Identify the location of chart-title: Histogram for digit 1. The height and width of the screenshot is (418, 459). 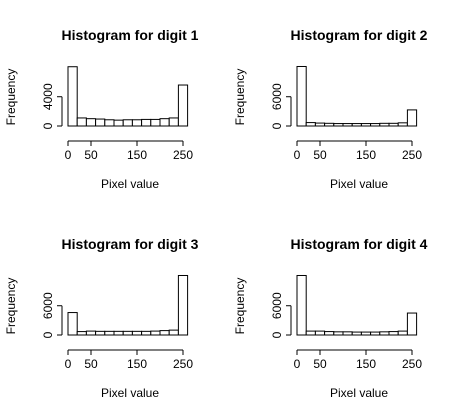
(130, 35).